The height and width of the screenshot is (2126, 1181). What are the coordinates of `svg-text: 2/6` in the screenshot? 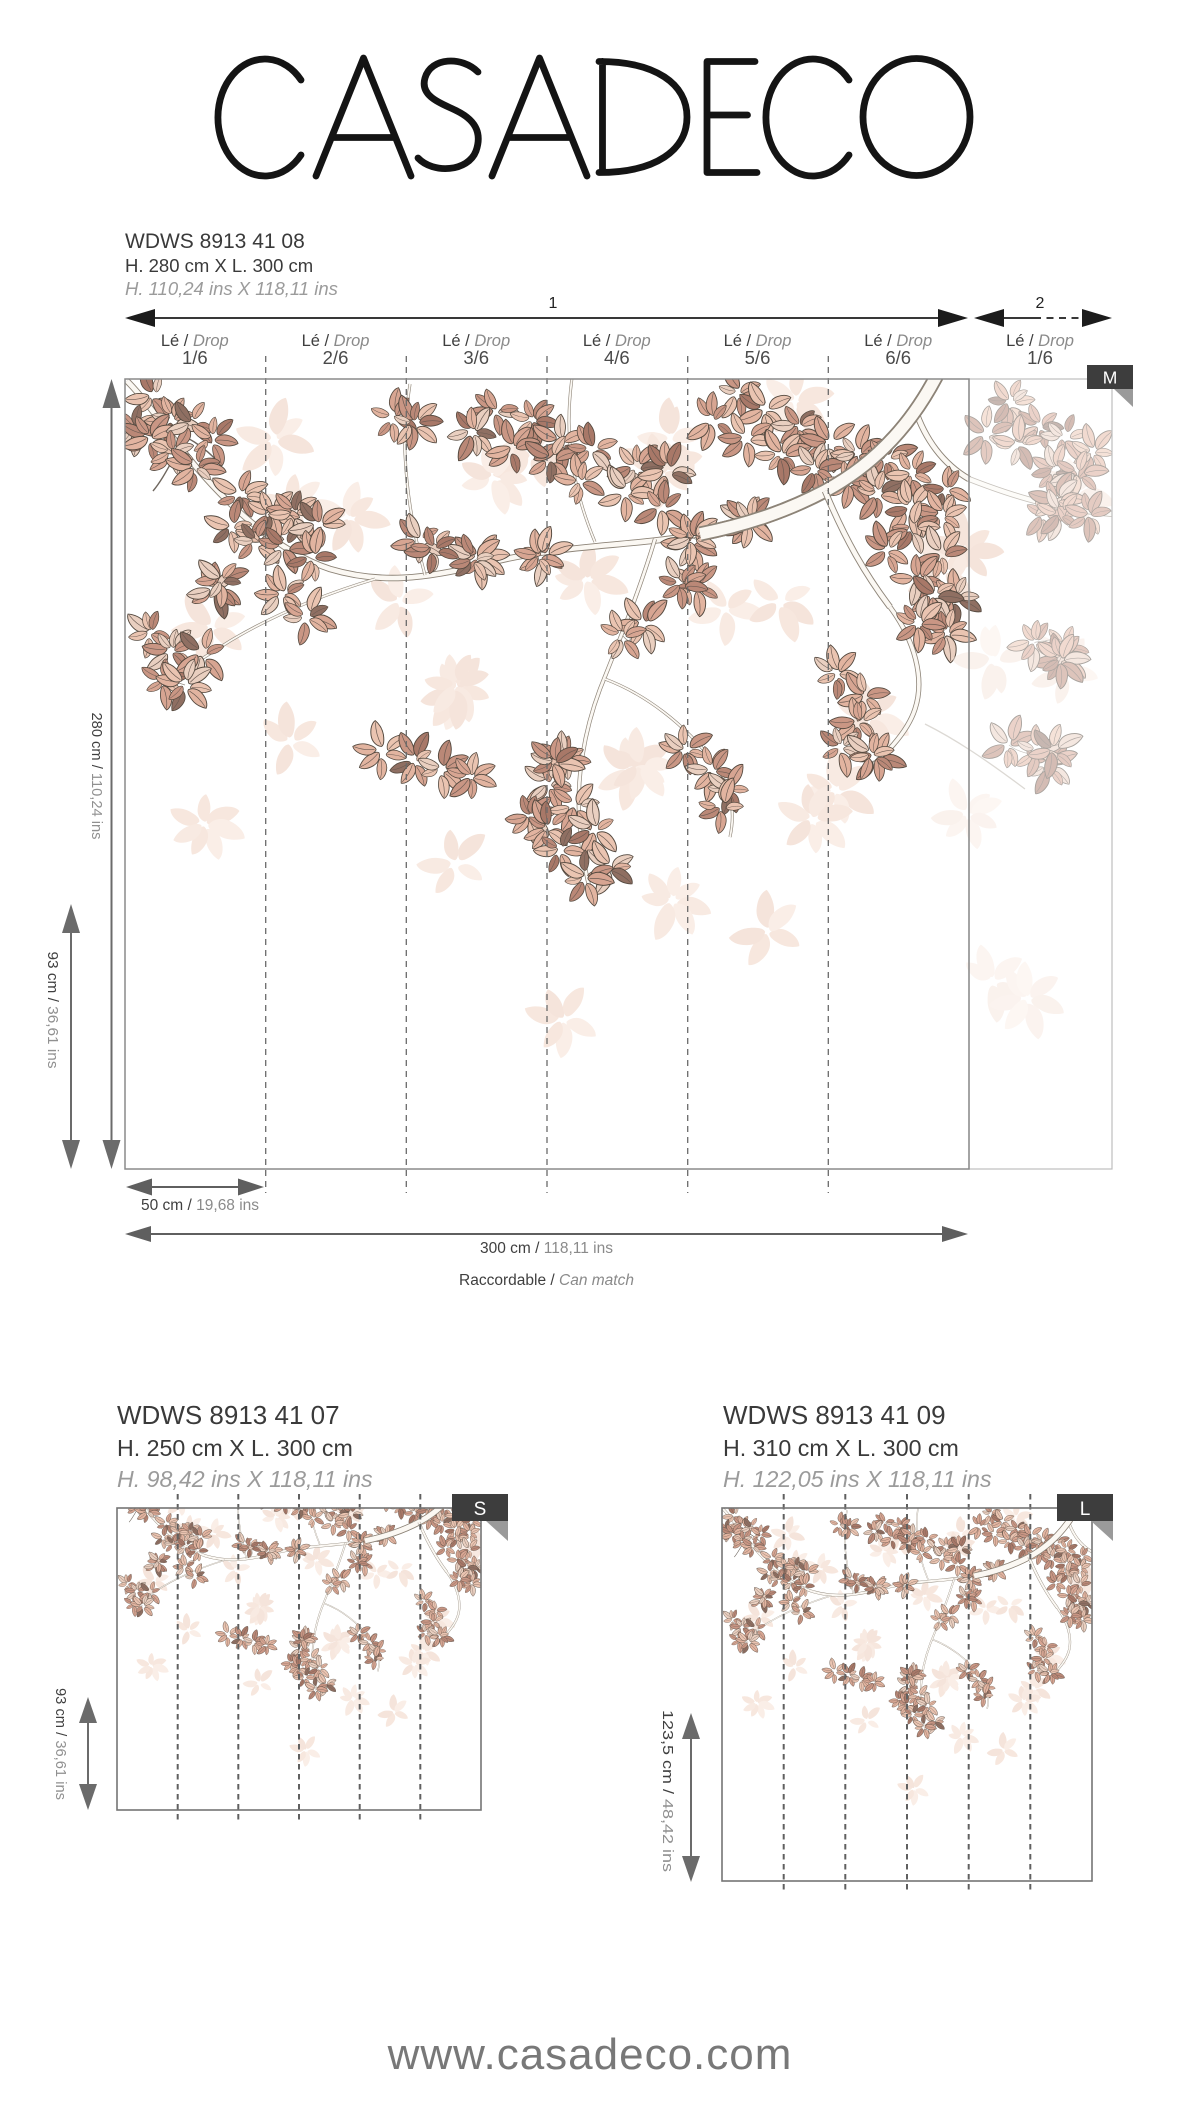 It's located at (336, 357).